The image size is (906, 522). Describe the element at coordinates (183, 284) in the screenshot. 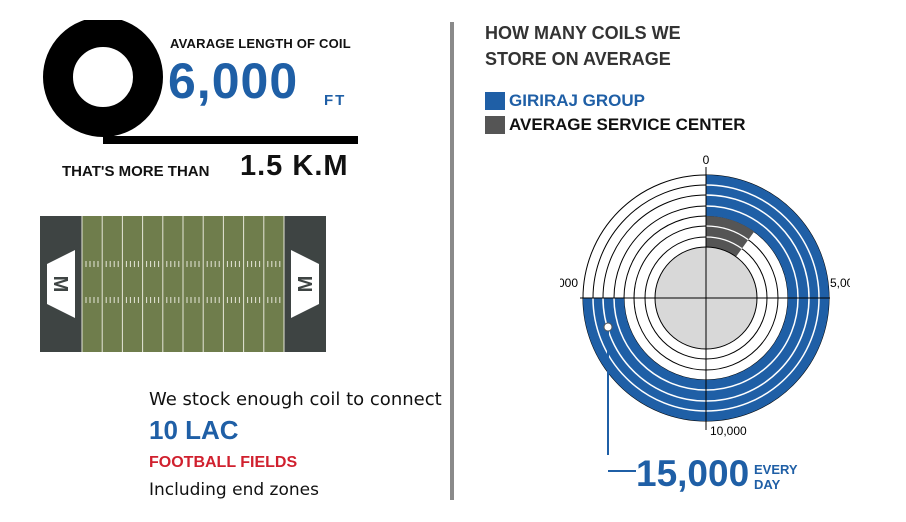

I see `football-field: M M` at that location.